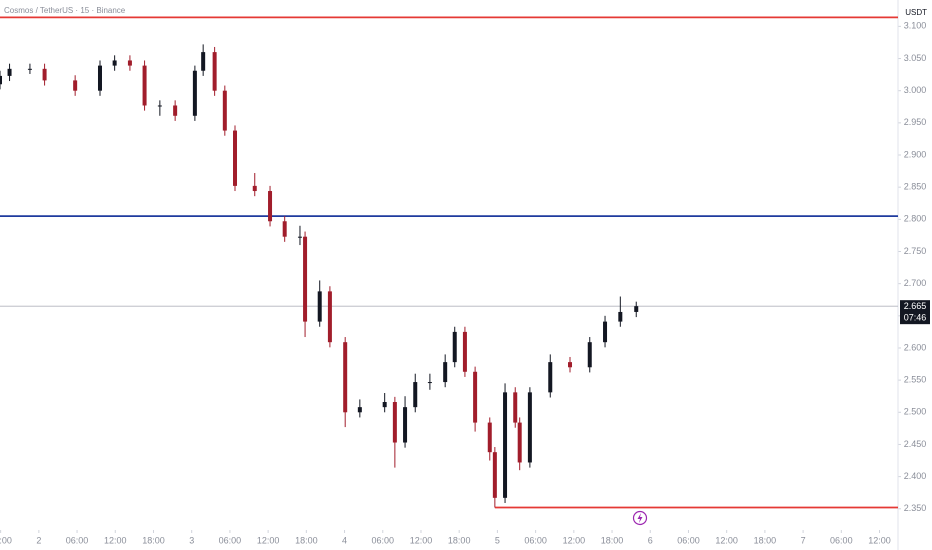 The image size is (932, 550). I want to click on countdown: 07:46, so click(915, 318).